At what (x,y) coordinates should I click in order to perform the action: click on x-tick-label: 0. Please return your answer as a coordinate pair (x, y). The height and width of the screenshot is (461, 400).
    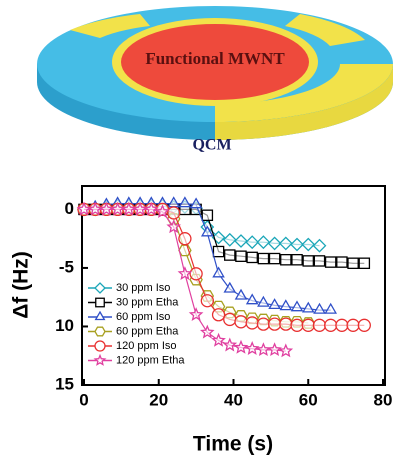
    Looking at the image, I should click on (83, 399).